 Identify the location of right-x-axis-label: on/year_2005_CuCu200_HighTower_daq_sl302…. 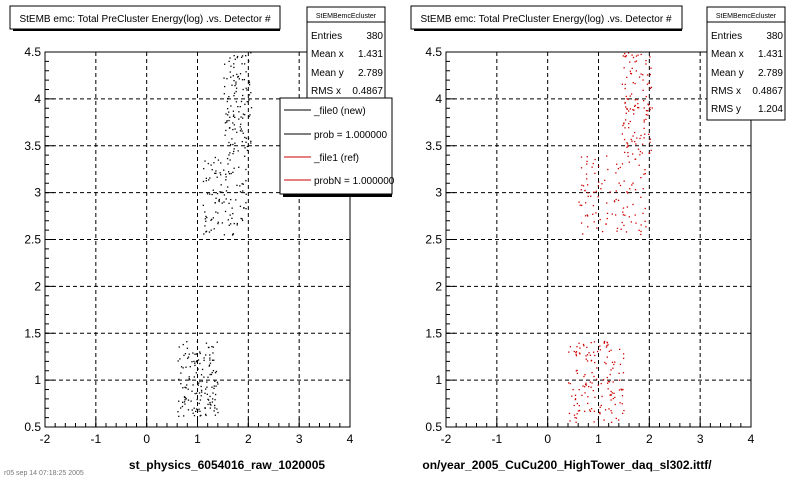
(567, 465).